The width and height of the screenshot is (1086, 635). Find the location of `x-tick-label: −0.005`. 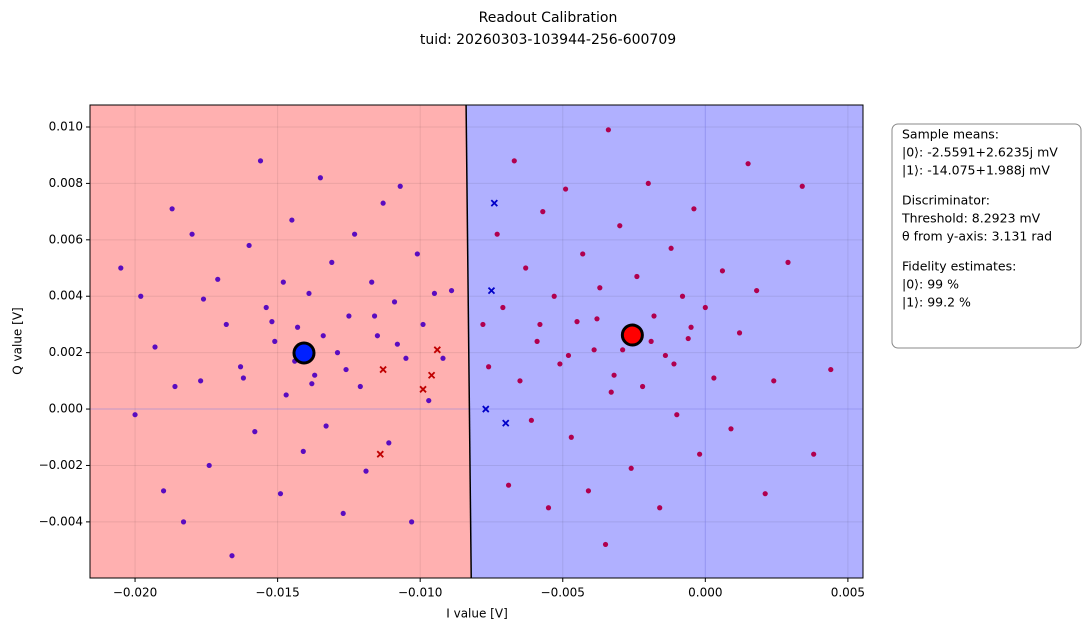

x-tick-label: −0.005 is located at coordinates (563, 593).